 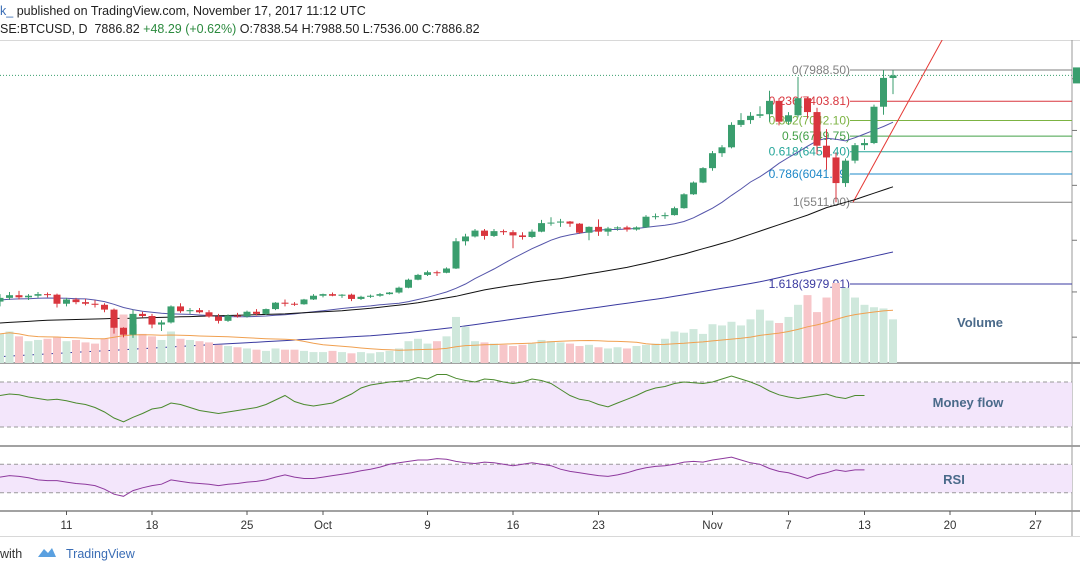 What do you see at coordinates (821, 70) in the screenshot?
I see `fib-level-label: 0(7988.50)` at bounding box center [821, 70].